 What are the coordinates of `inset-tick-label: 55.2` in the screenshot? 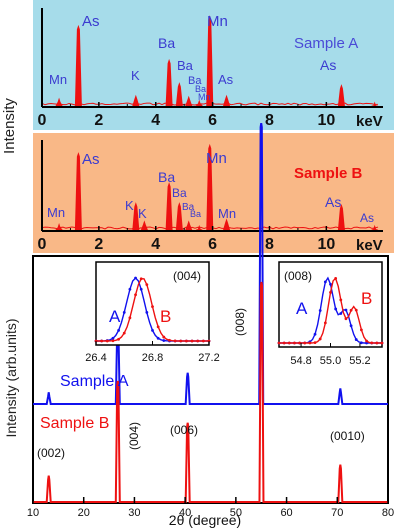 It's located at (359, 361).